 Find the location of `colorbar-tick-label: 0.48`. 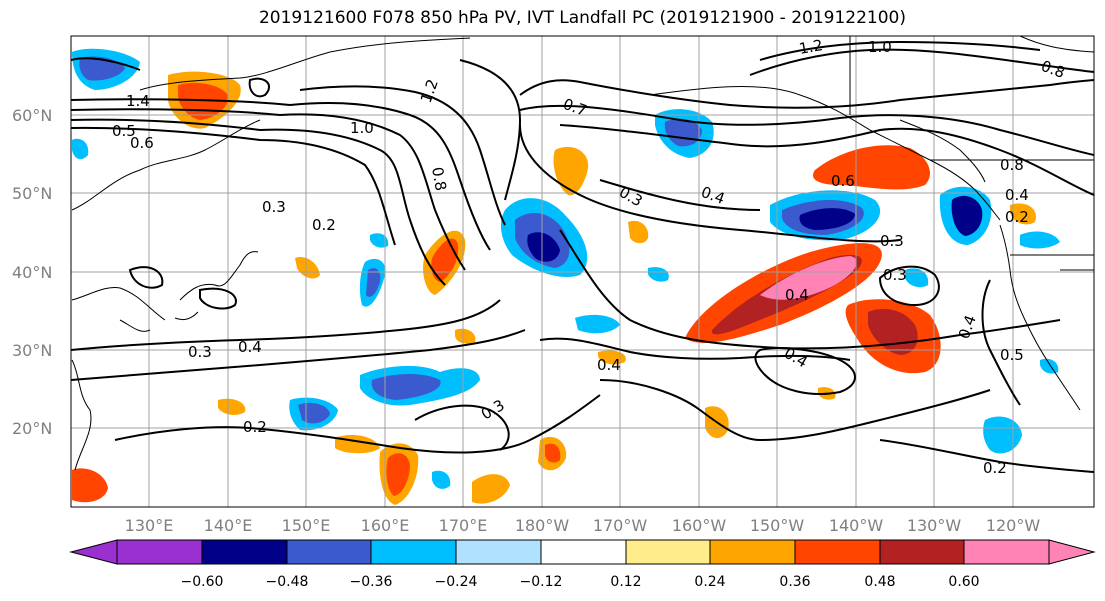

colorbar-tick-label: 0.48 is located at coordinates (879, 582).